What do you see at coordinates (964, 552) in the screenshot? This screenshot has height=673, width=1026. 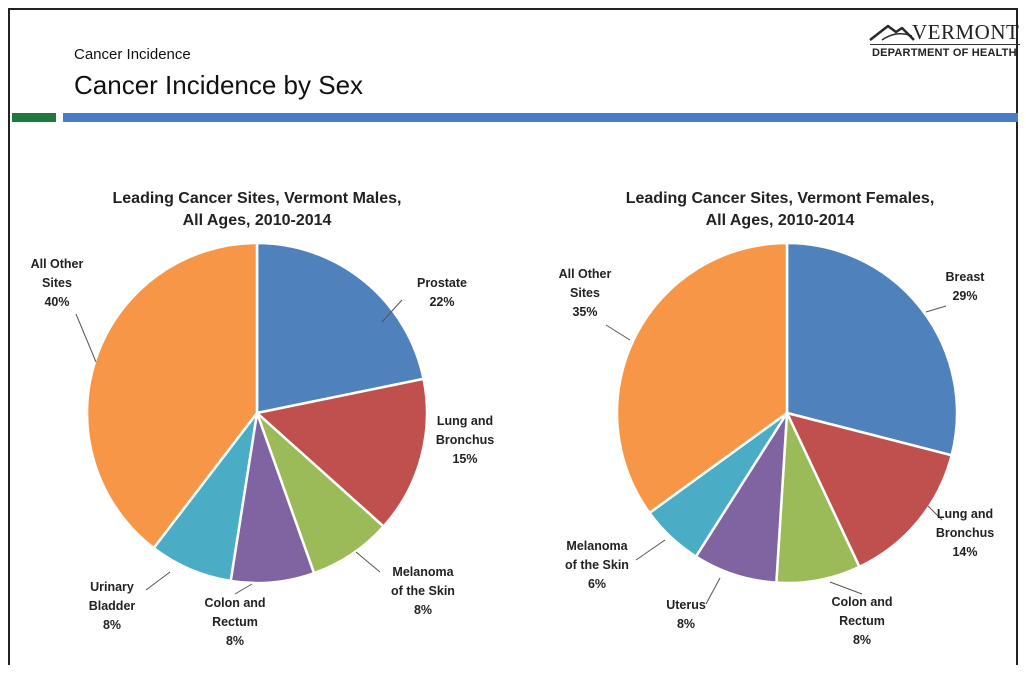 I see `slice-percent-label: 14%` at bounding box center [964, 552].